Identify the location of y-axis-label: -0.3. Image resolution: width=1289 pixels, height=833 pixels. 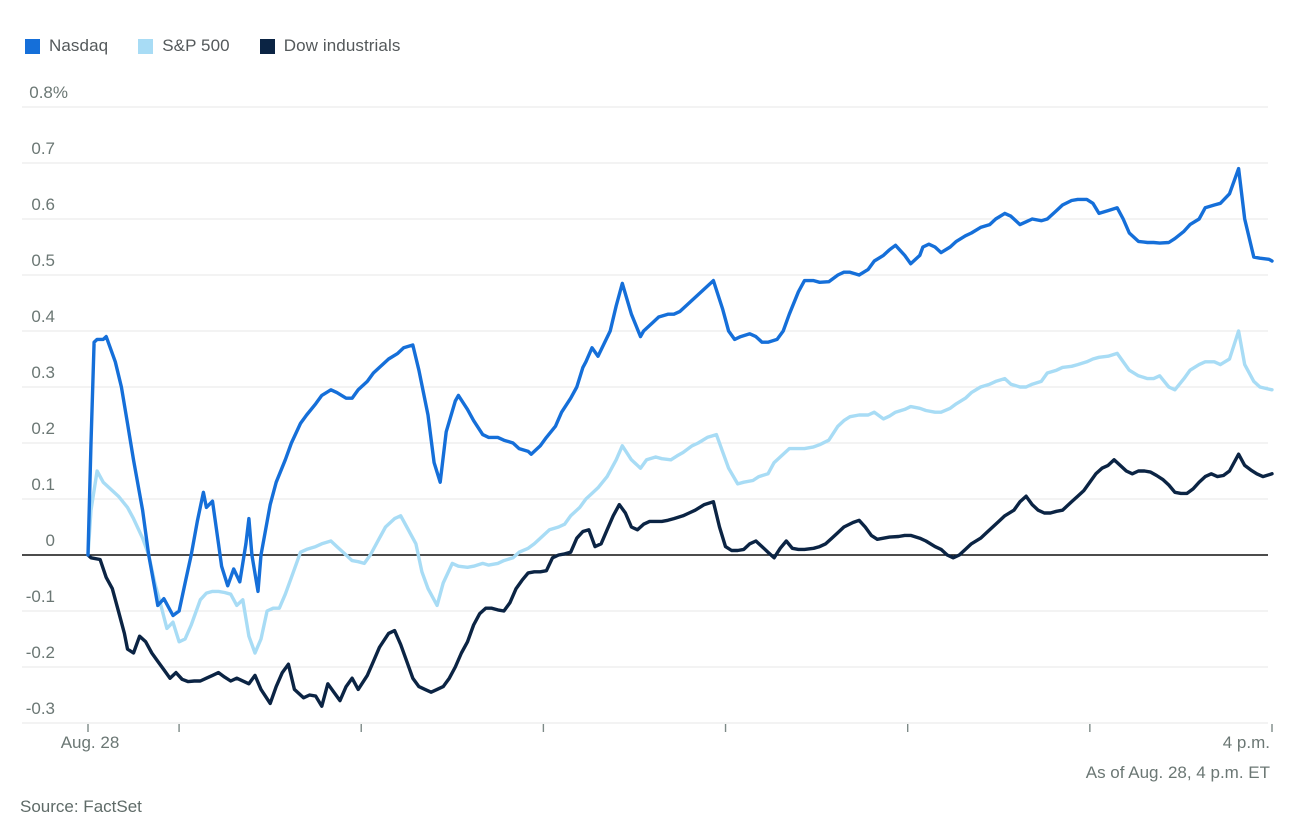
(40, 708).